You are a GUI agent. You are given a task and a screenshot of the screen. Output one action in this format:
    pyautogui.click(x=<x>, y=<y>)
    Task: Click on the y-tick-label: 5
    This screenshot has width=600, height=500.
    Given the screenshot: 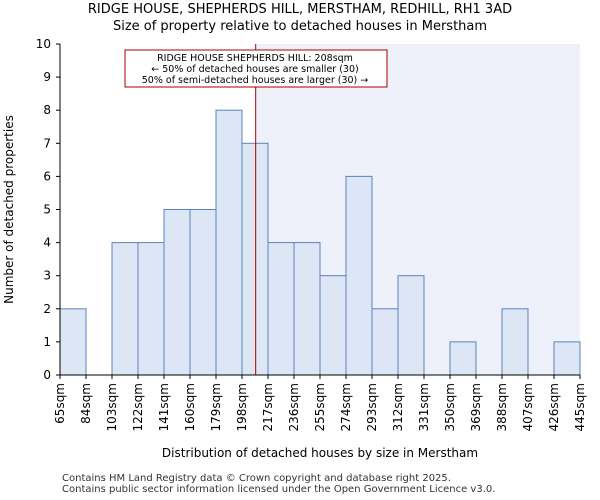 What is the action you would take?
    pyautogui.click(x=47, y=210)
    